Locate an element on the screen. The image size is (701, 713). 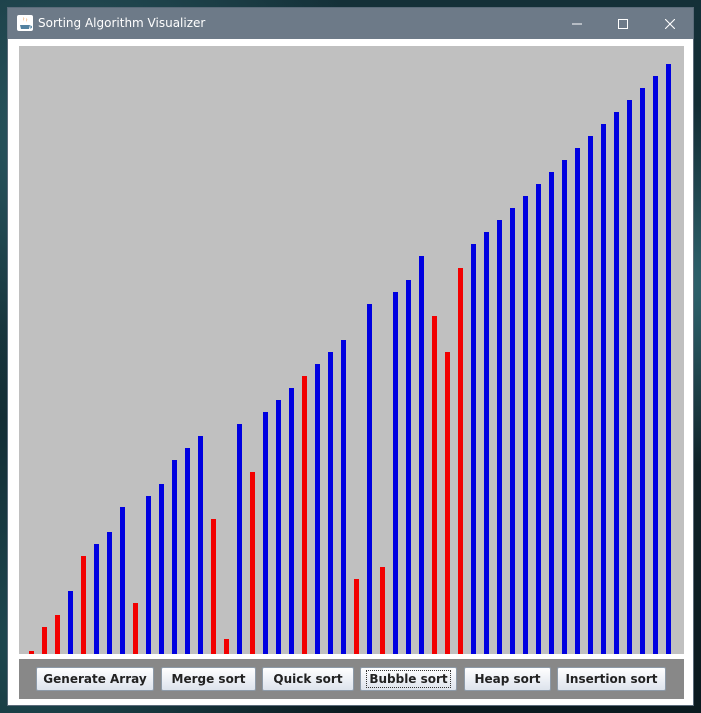
quick-sort-button: Quick sort is located at coordinates (308, 679).